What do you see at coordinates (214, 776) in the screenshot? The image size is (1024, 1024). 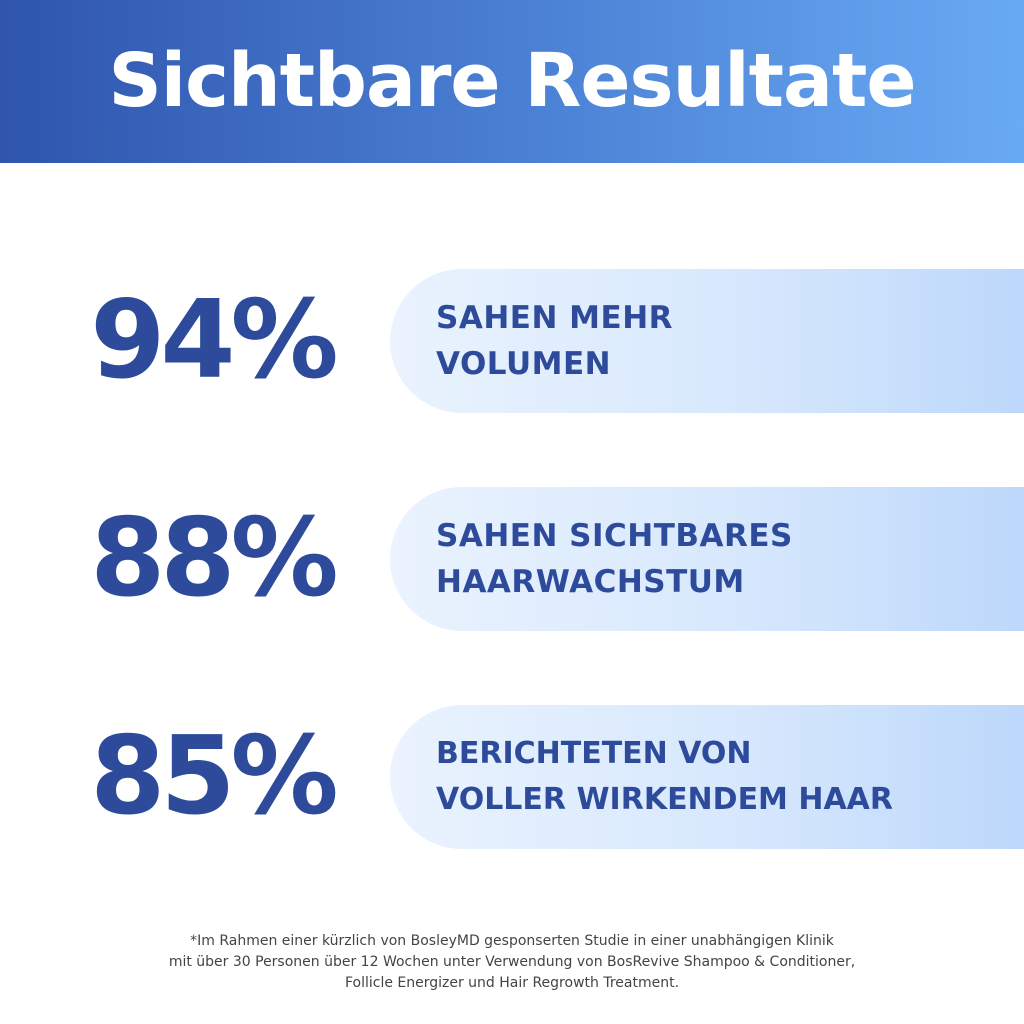 I see `stat-percent: 85%` at bounding box center [214, 776].